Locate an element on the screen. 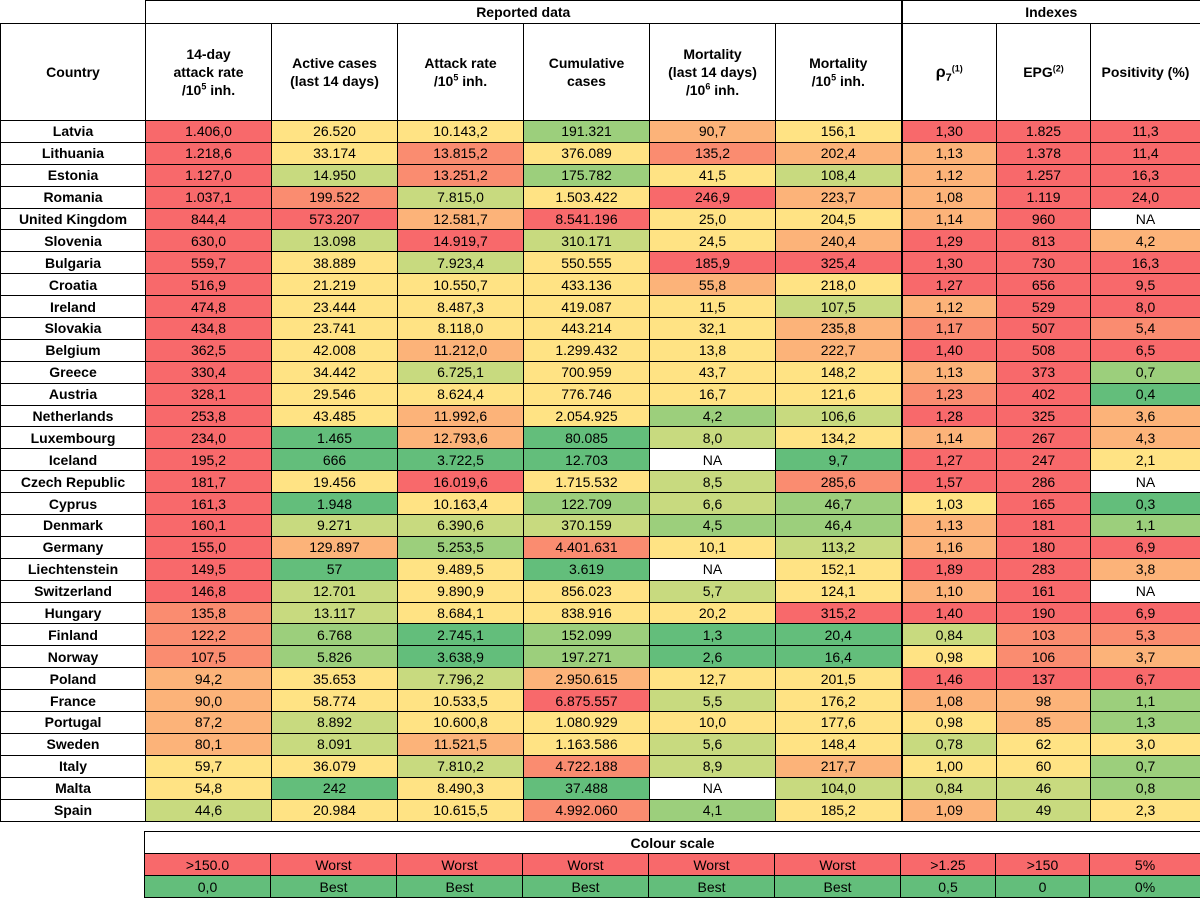 The image size is (1200, 900). active-cases-cell: 6.768 is located at coordinates (334, 635).